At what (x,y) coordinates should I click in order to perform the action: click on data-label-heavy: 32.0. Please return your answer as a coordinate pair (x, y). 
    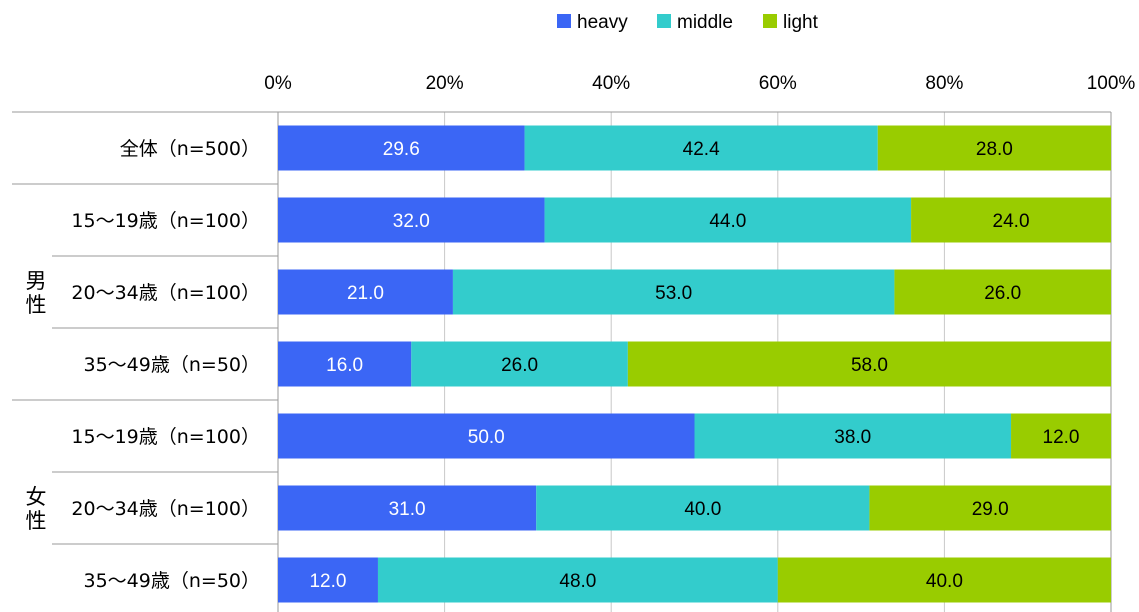
    Looking at the image, I should click on (411, 221).